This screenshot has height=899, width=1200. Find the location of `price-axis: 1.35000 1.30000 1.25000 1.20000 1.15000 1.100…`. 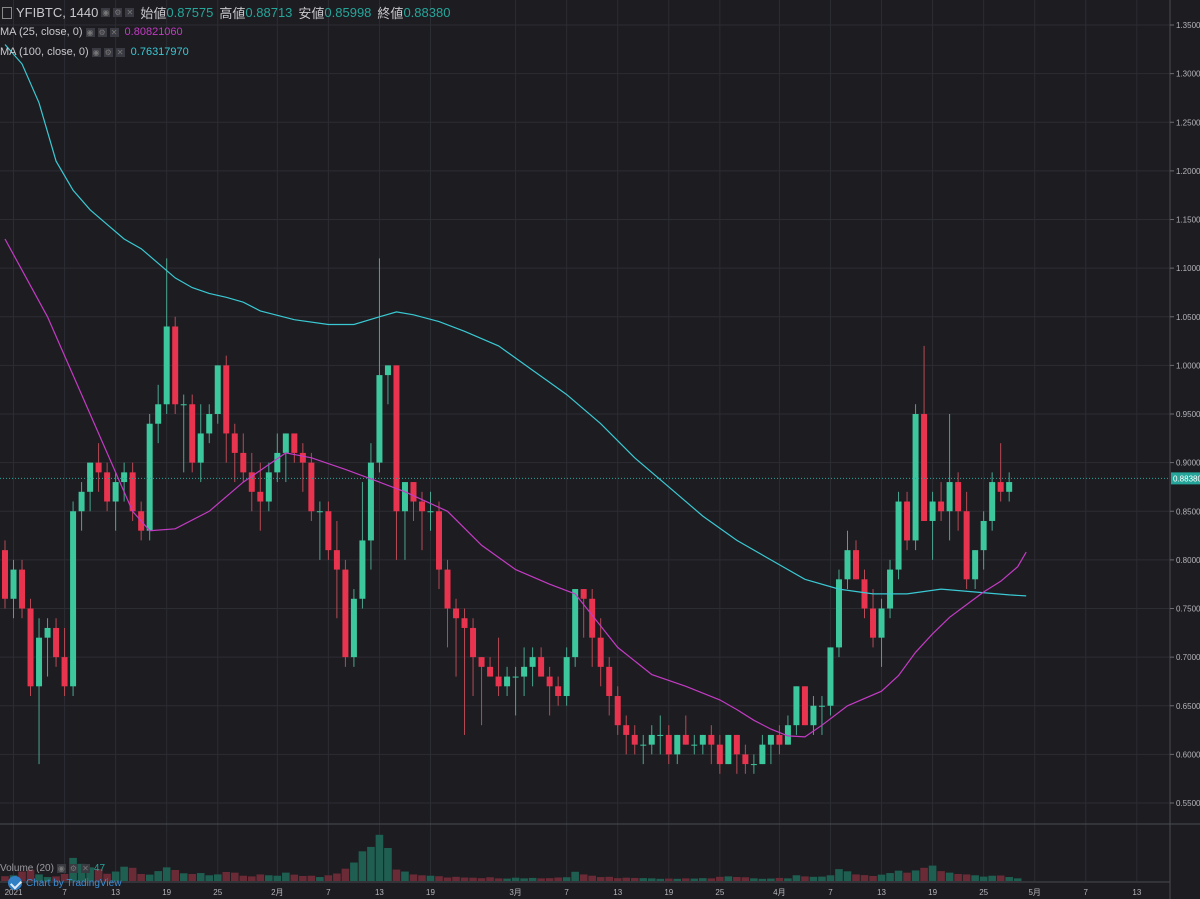

price-axis: 1.35000 1.30000 1.25000 1.20000 1.15000 1.100… is located at coordinates (1185, 453).